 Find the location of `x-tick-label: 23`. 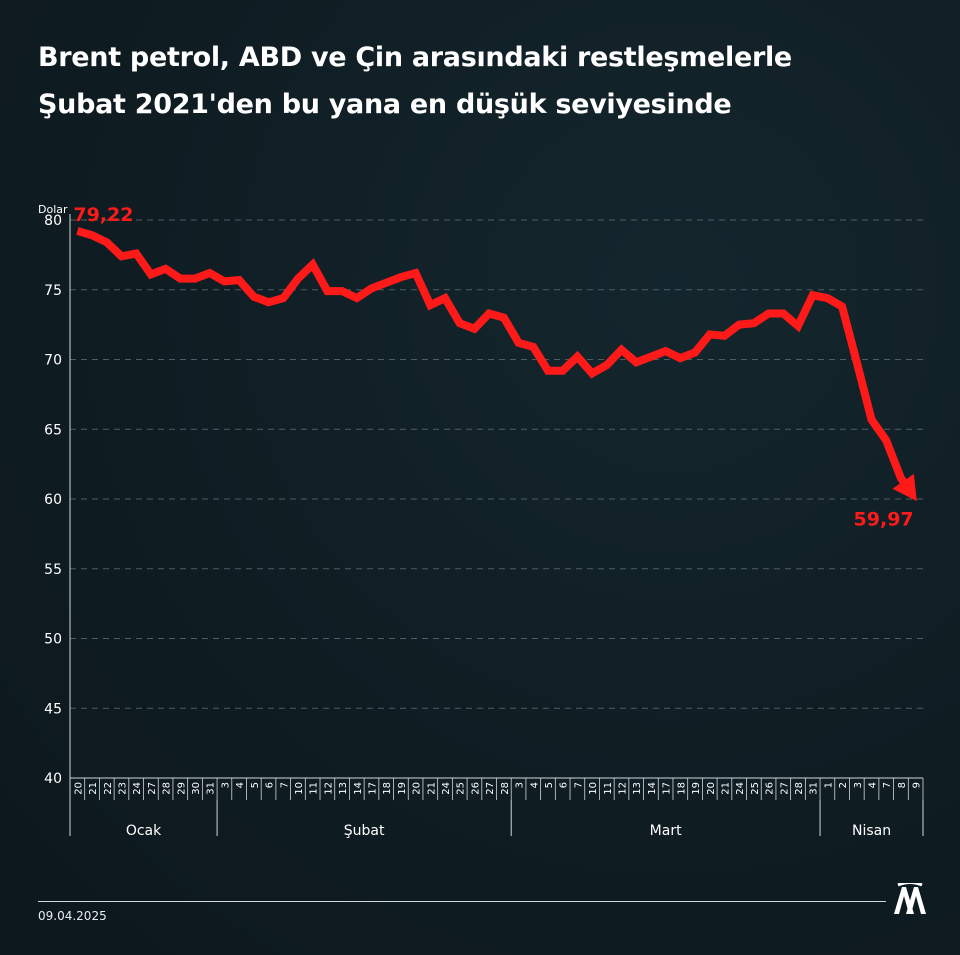

x-tick-label: 23 is located at coordinates (122, 788).